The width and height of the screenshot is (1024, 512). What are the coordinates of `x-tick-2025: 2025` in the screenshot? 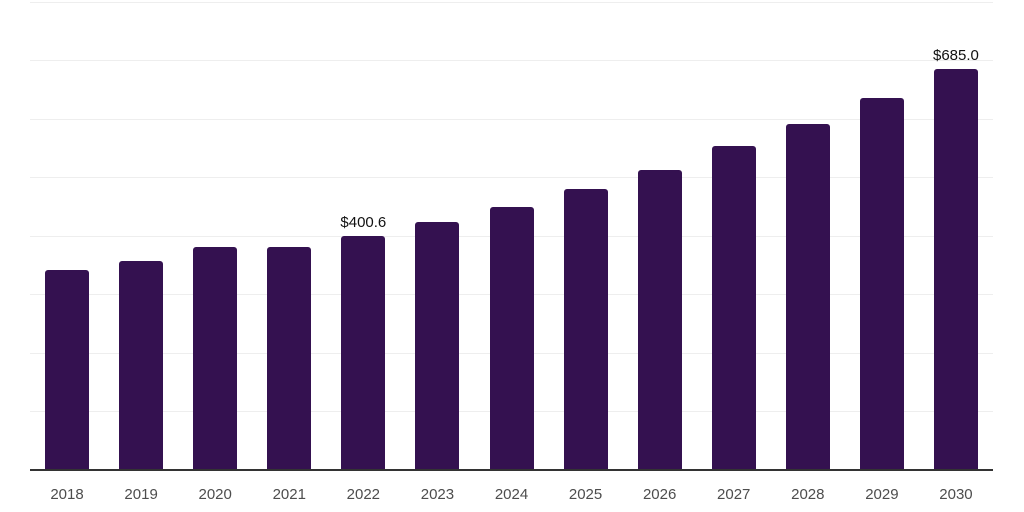 It's located at (585, 494).